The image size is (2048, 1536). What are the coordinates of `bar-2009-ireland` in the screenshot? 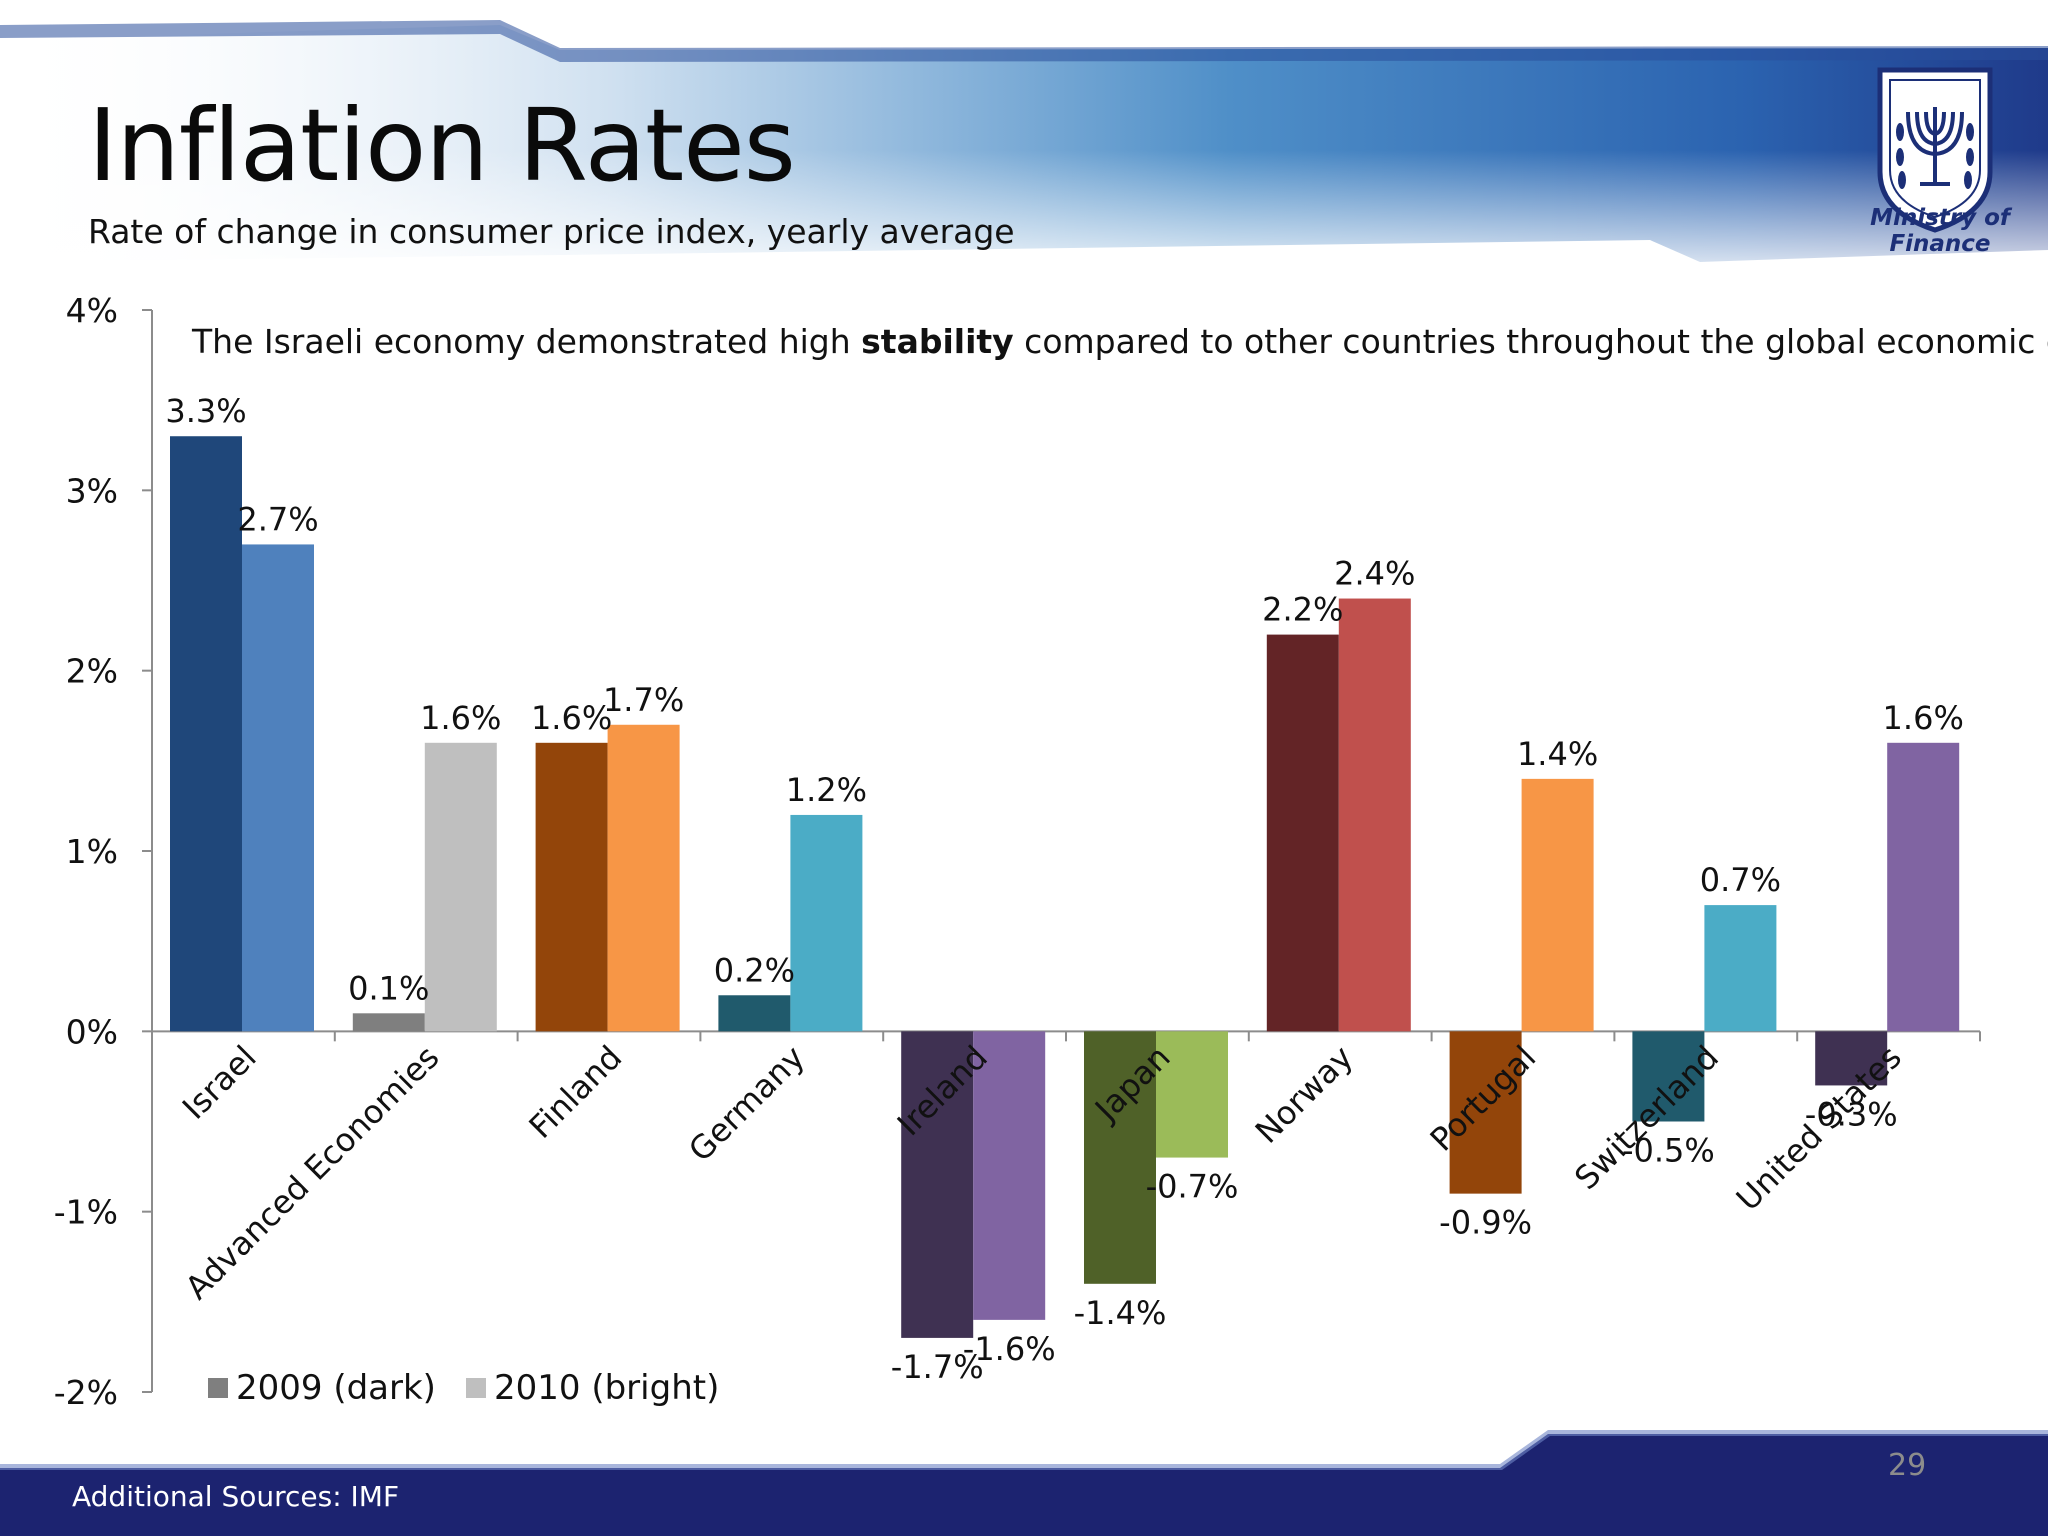 It's located at (937, 1184).